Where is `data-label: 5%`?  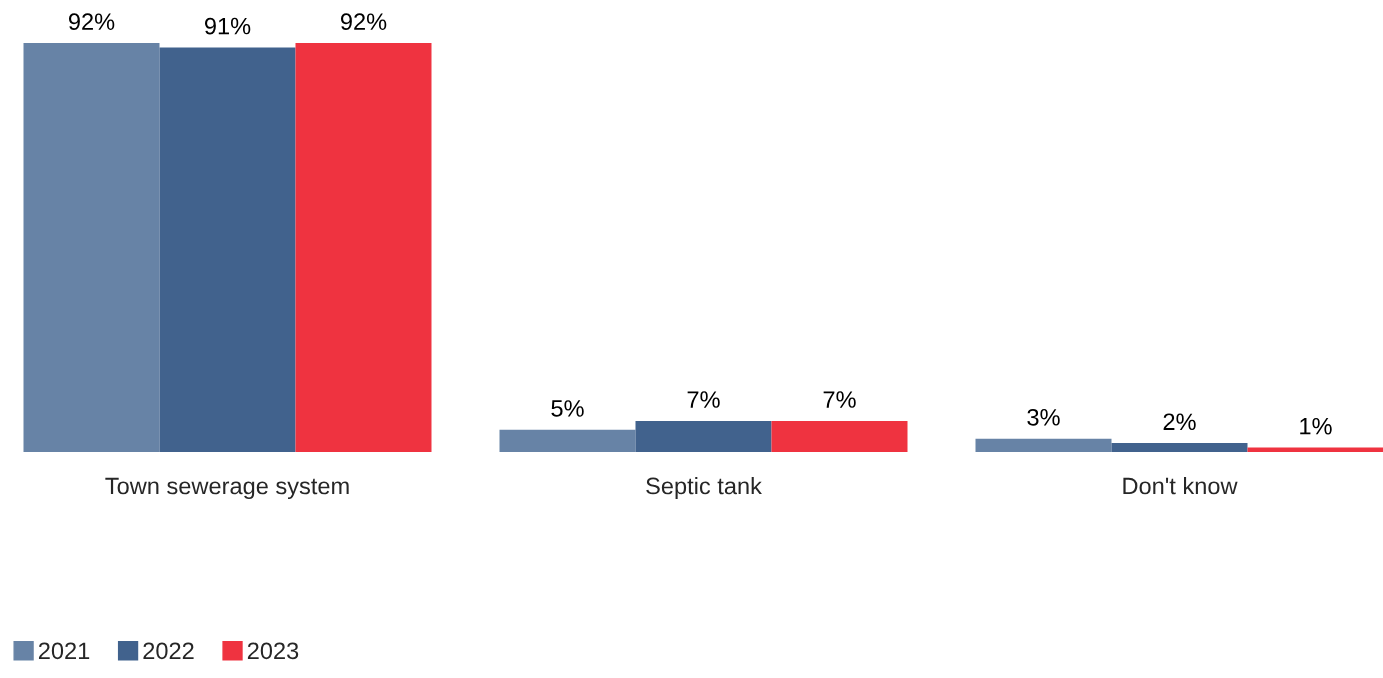
data-label: 5% is located at coordinates (567, 408).